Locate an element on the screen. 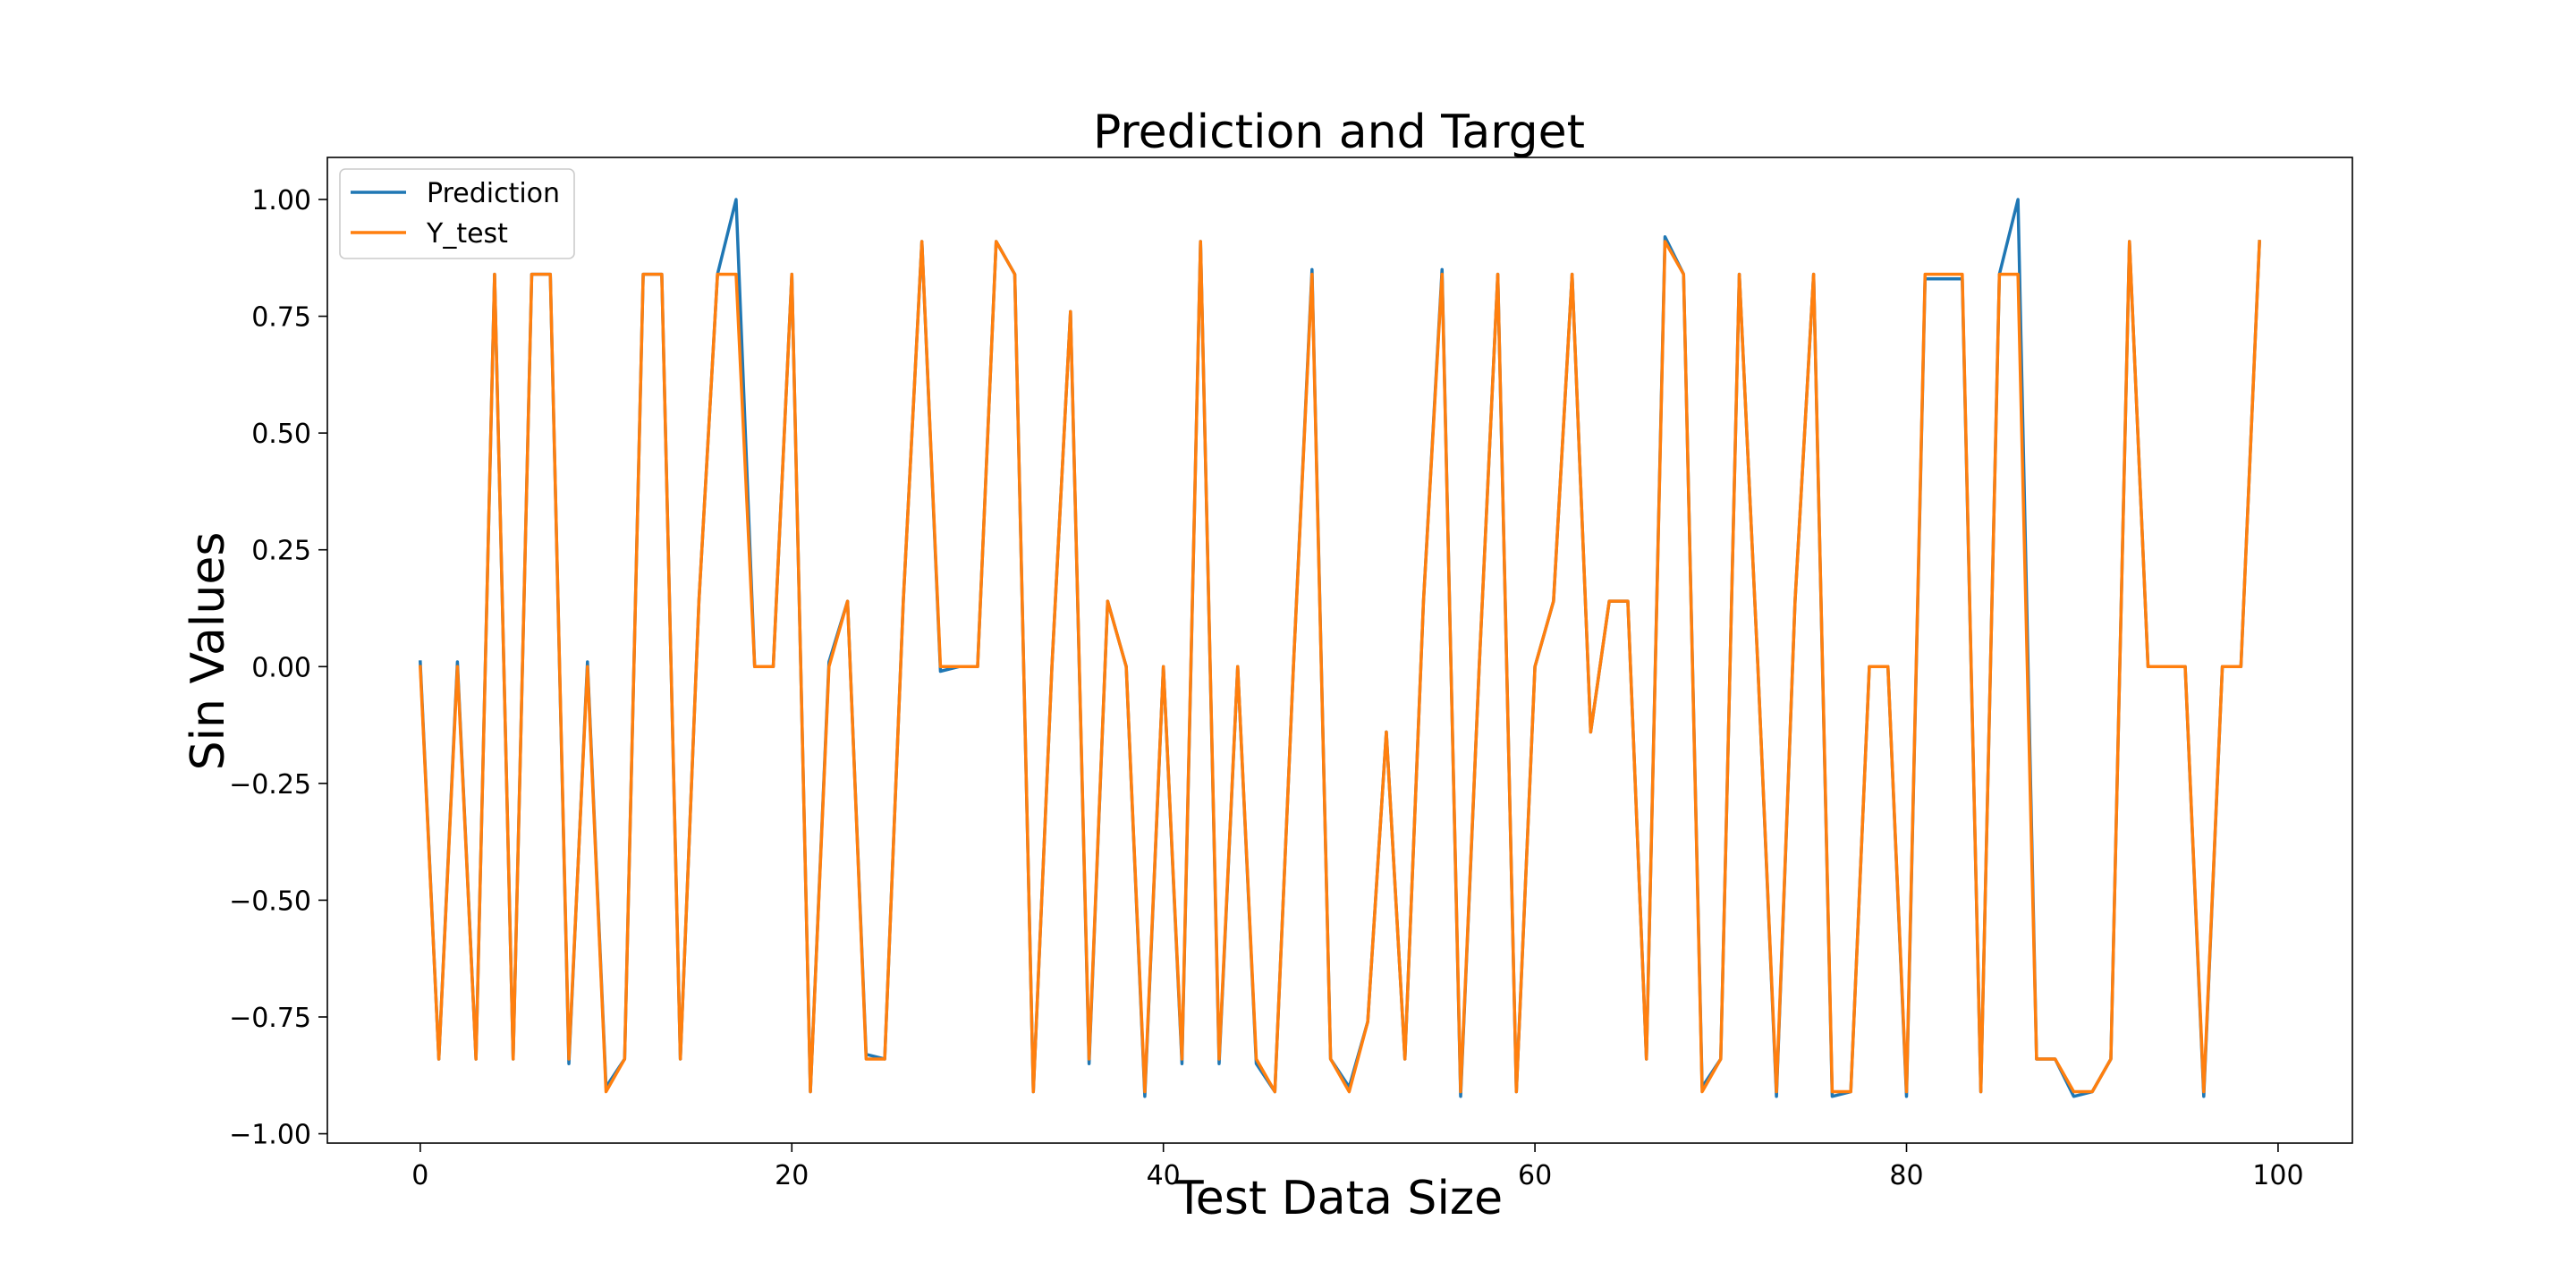 This screenshot has width=2576, height=1288. x-axis-title: Test Data Size is located at coordinates (1338, 1198).